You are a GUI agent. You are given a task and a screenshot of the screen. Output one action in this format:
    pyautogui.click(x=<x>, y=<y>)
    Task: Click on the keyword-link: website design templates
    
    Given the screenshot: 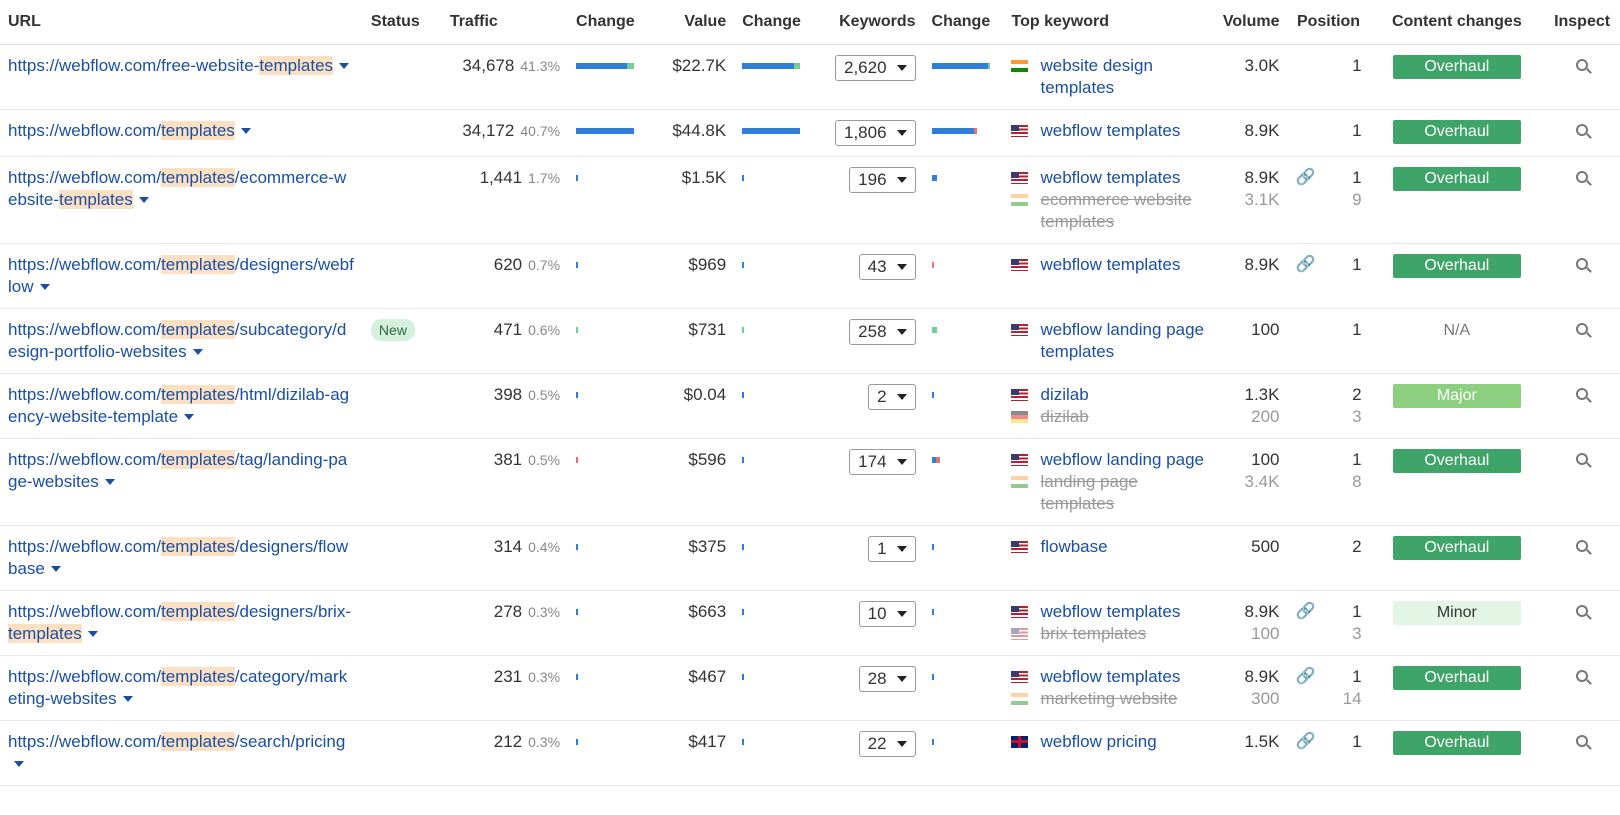 What is the action you would take?
    pyautogui.click(x=1096, y=76)
    